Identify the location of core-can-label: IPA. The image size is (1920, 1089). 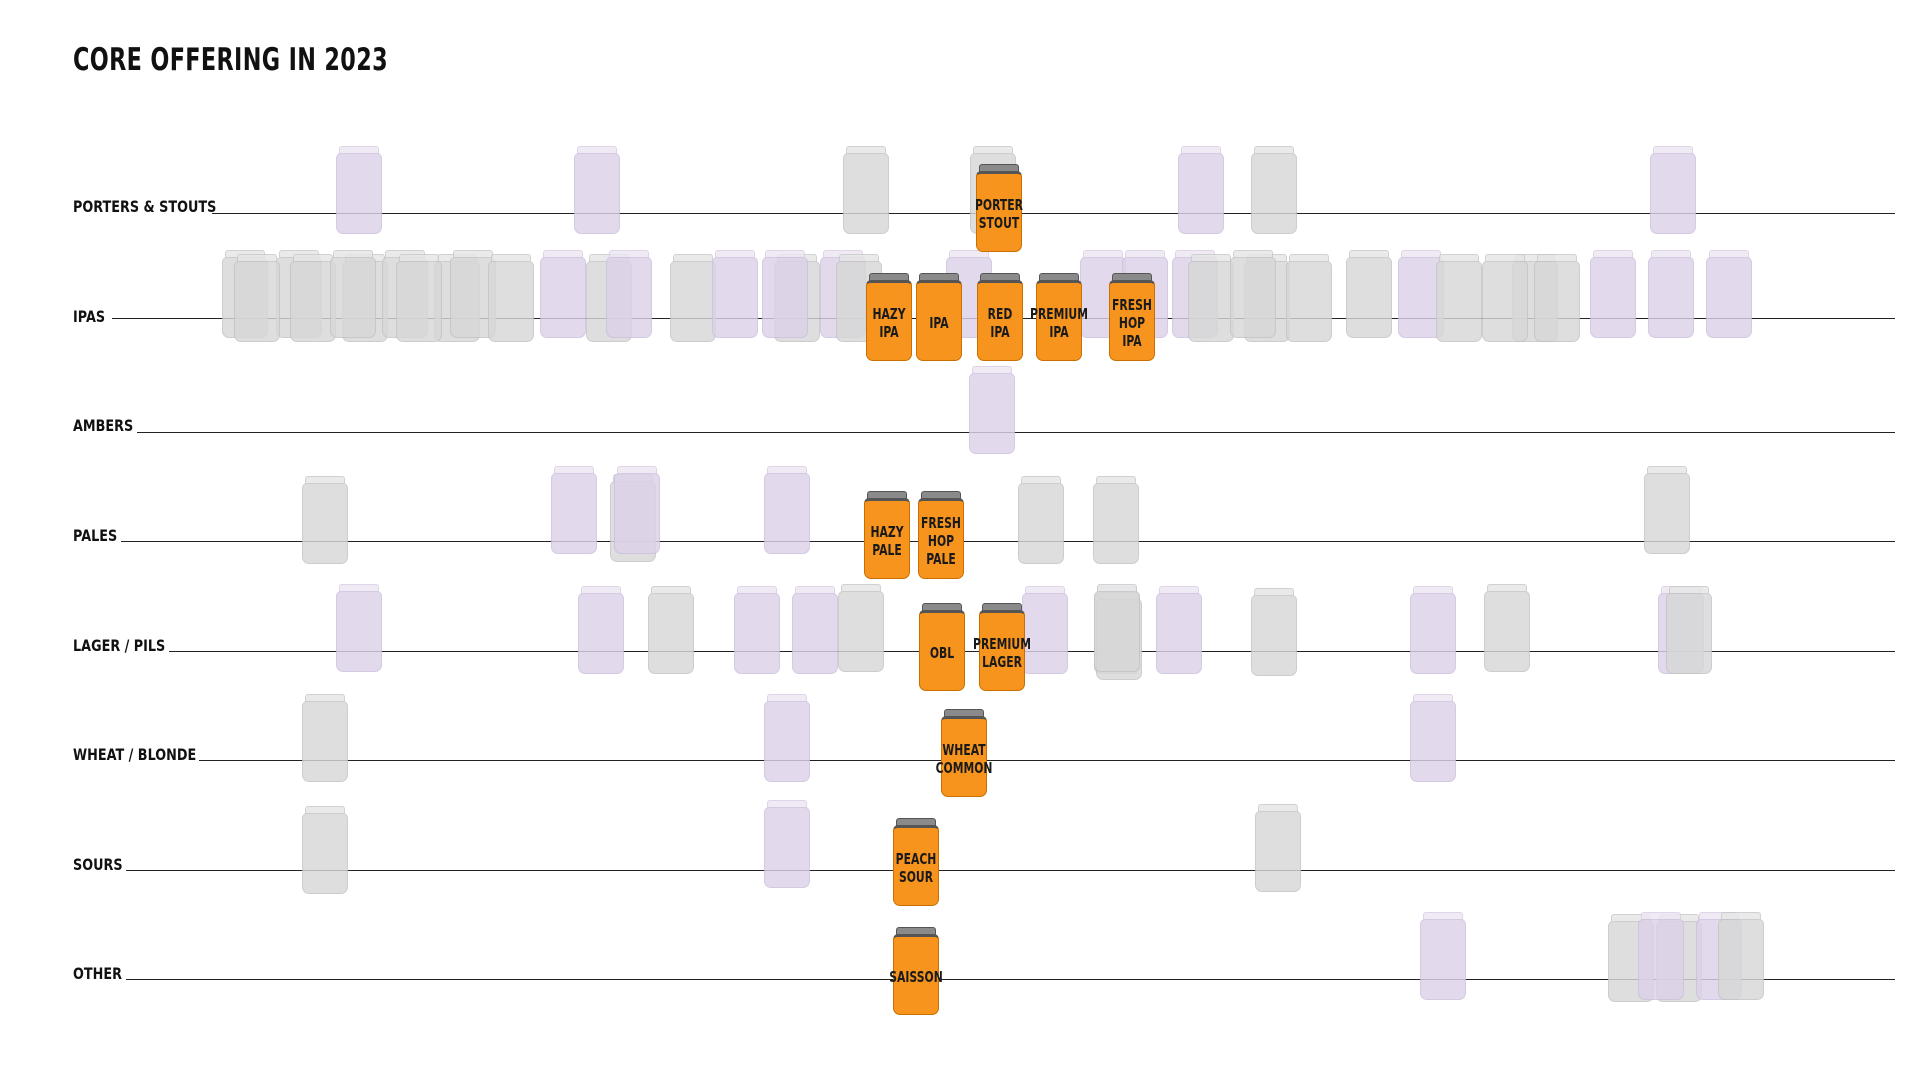
(939, 323).